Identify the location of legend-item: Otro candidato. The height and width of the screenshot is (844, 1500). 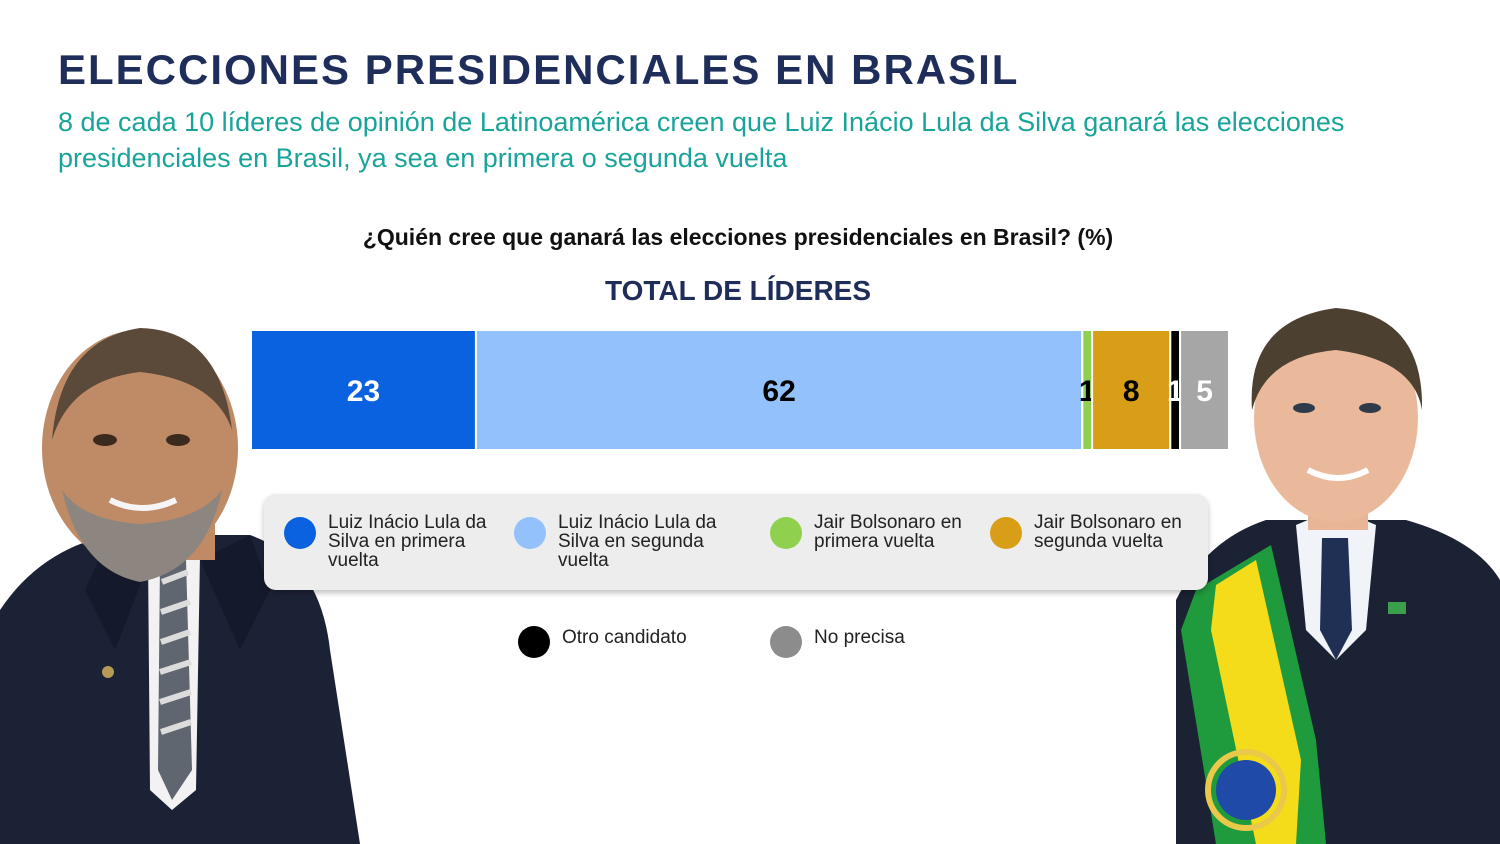
(602, 640).